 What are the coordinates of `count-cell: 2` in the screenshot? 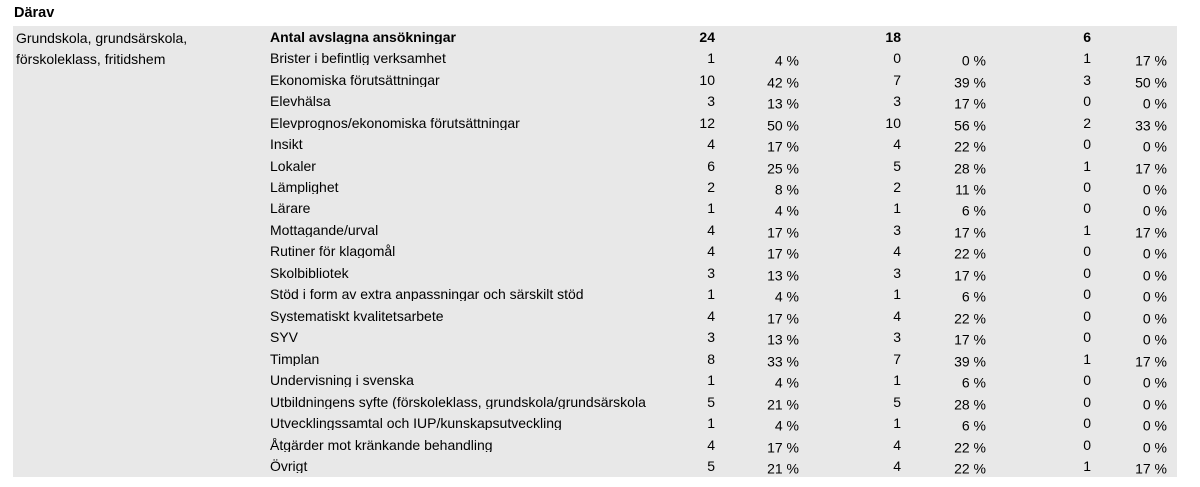 It's located at (711, 187).